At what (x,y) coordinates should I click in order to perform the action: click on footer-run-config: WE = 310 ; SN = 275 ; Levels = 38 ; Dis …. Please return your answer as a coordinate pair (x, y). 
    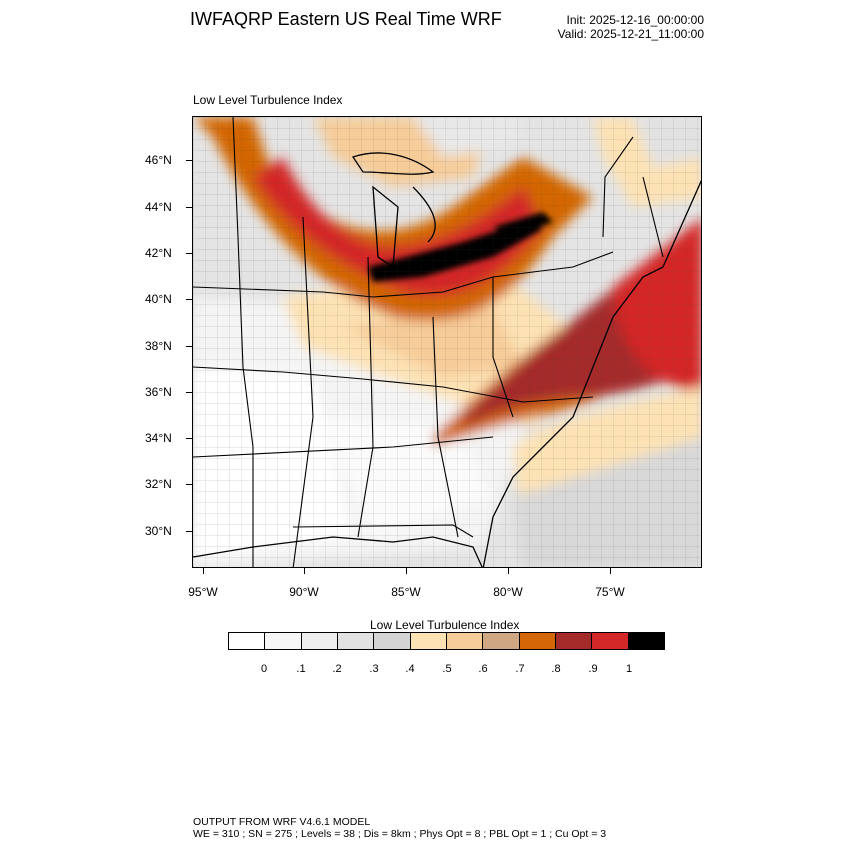
    Looking at the image, I should click on (400, 834).